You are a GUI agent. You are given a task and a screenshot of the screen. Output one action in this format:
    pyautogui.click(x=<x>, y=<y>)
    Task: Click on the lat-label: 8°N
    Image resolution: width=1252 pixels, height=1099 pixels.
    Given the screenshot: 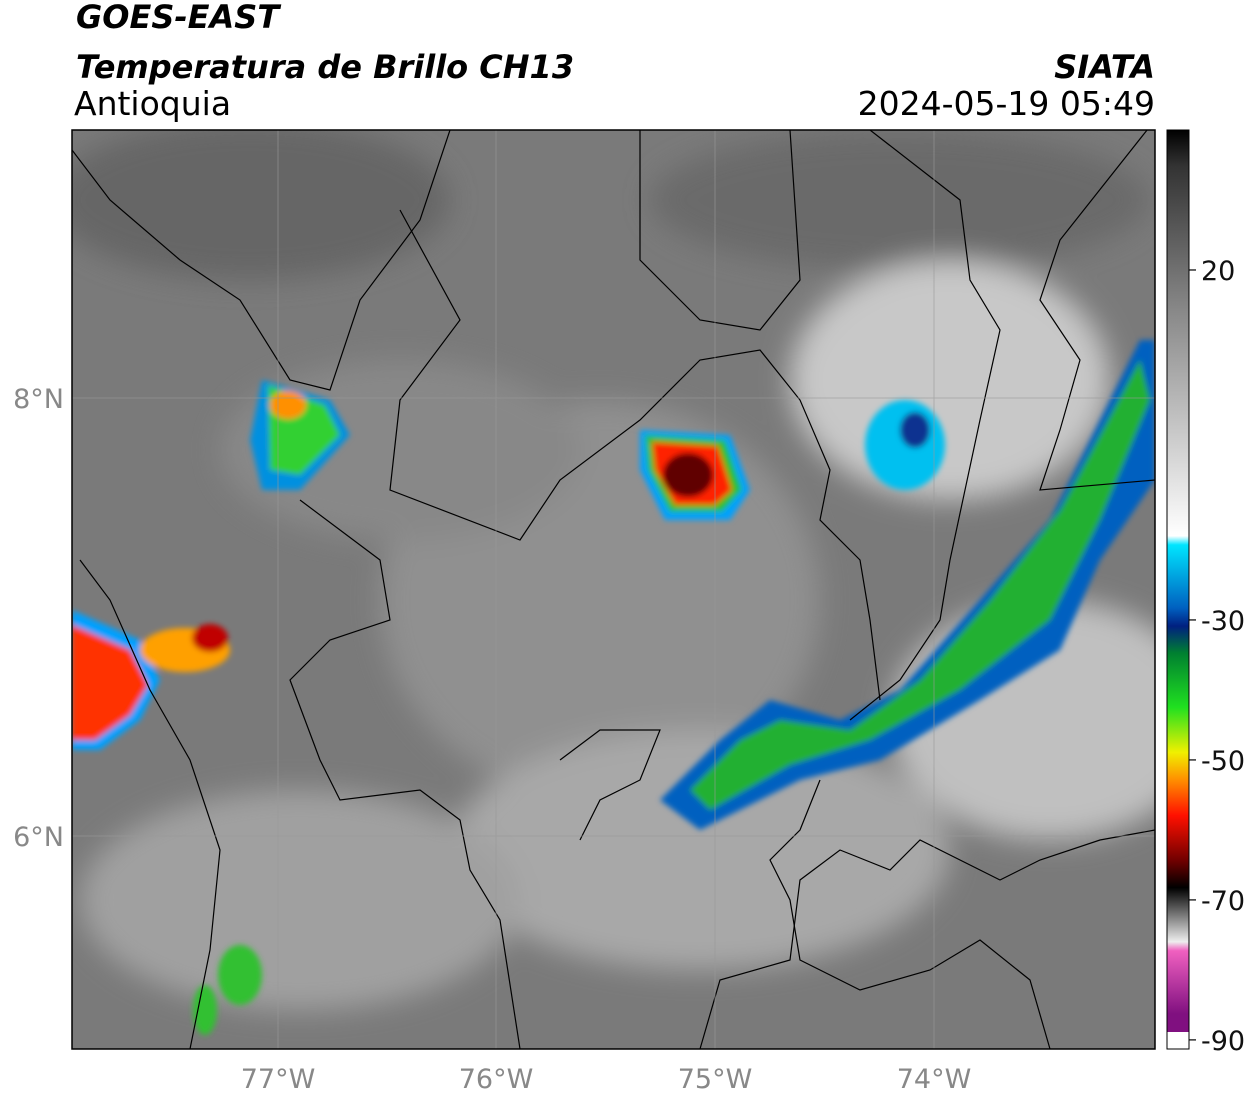 What is the action you would take?
    pyautogui.click(x=38, y=399)
    